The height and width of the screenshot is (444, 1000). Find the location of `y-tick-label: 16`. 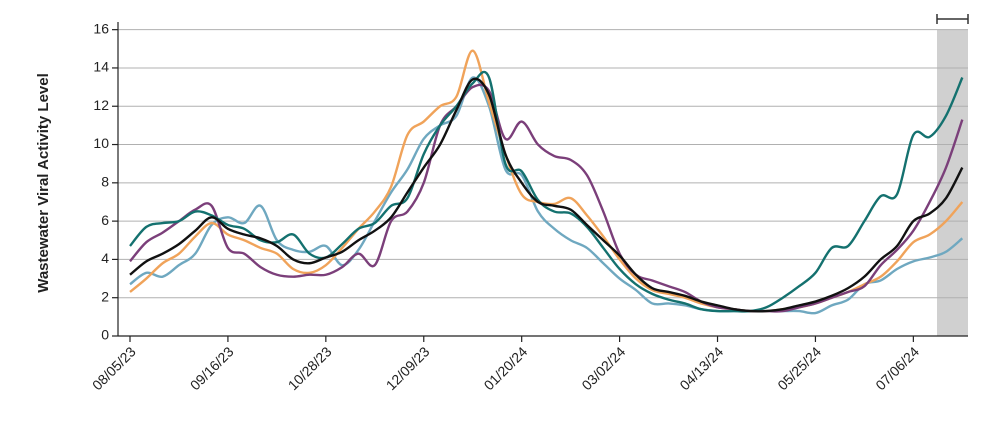

y-tick-label: 16 is located at coordinates (101, 28).